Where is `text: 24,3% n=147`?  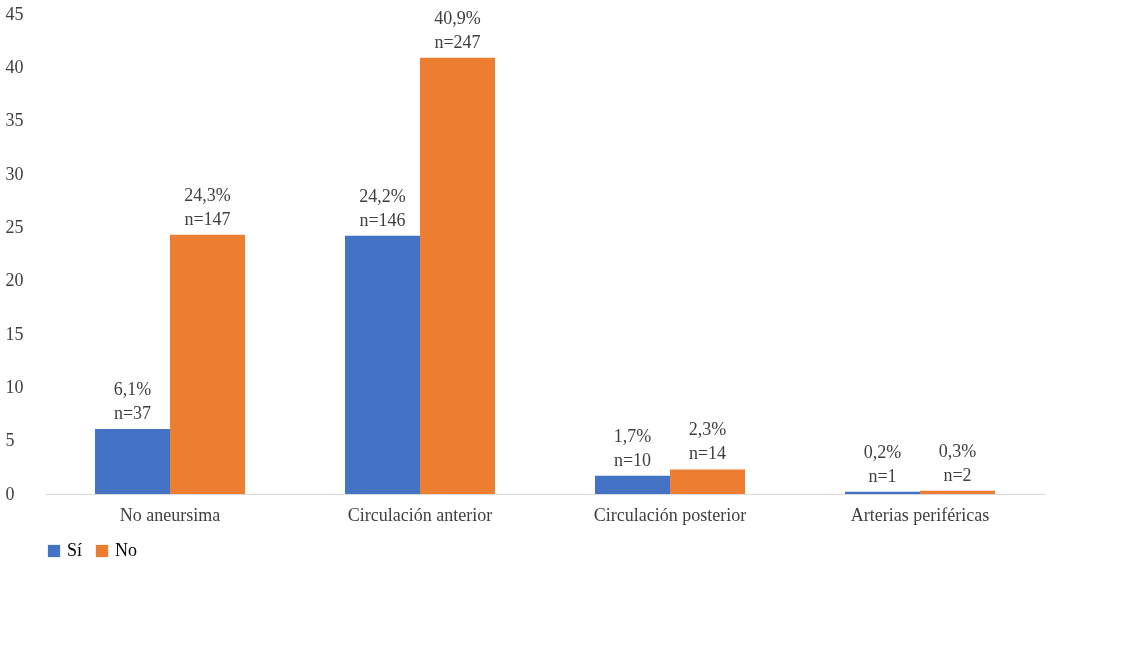 text: 24,3% n=147 is located at coordinates (207, 206).